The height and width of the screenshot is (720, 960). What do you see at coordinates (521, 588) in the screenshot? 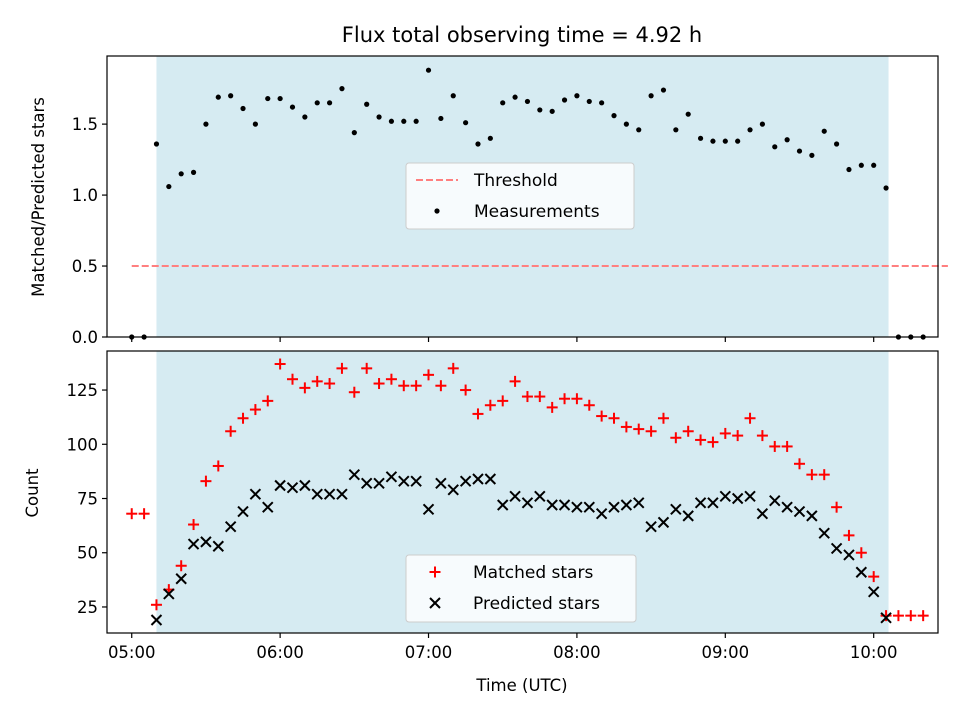
I see `counts-legend-box` at bounding box center [521, 588].